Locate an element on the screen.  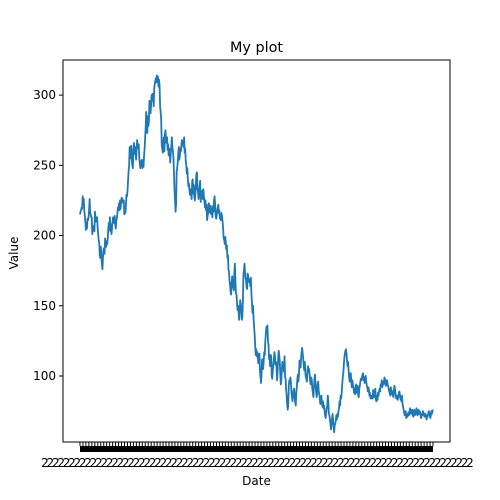
x-tick-marks-band is located at coordinates (256, 449).